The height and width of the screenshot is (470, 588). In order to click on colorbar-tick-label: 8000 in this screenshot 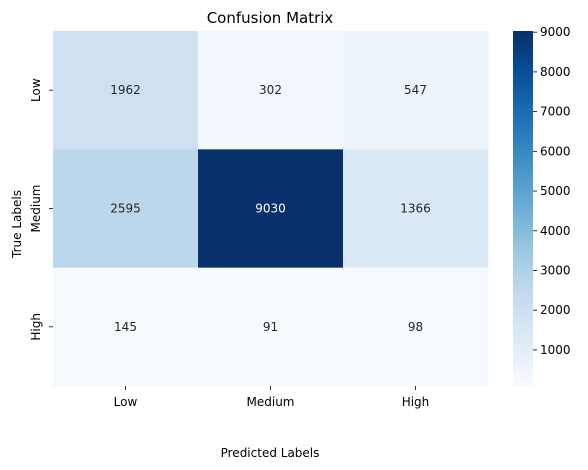, I will do `click(555, 72)`.